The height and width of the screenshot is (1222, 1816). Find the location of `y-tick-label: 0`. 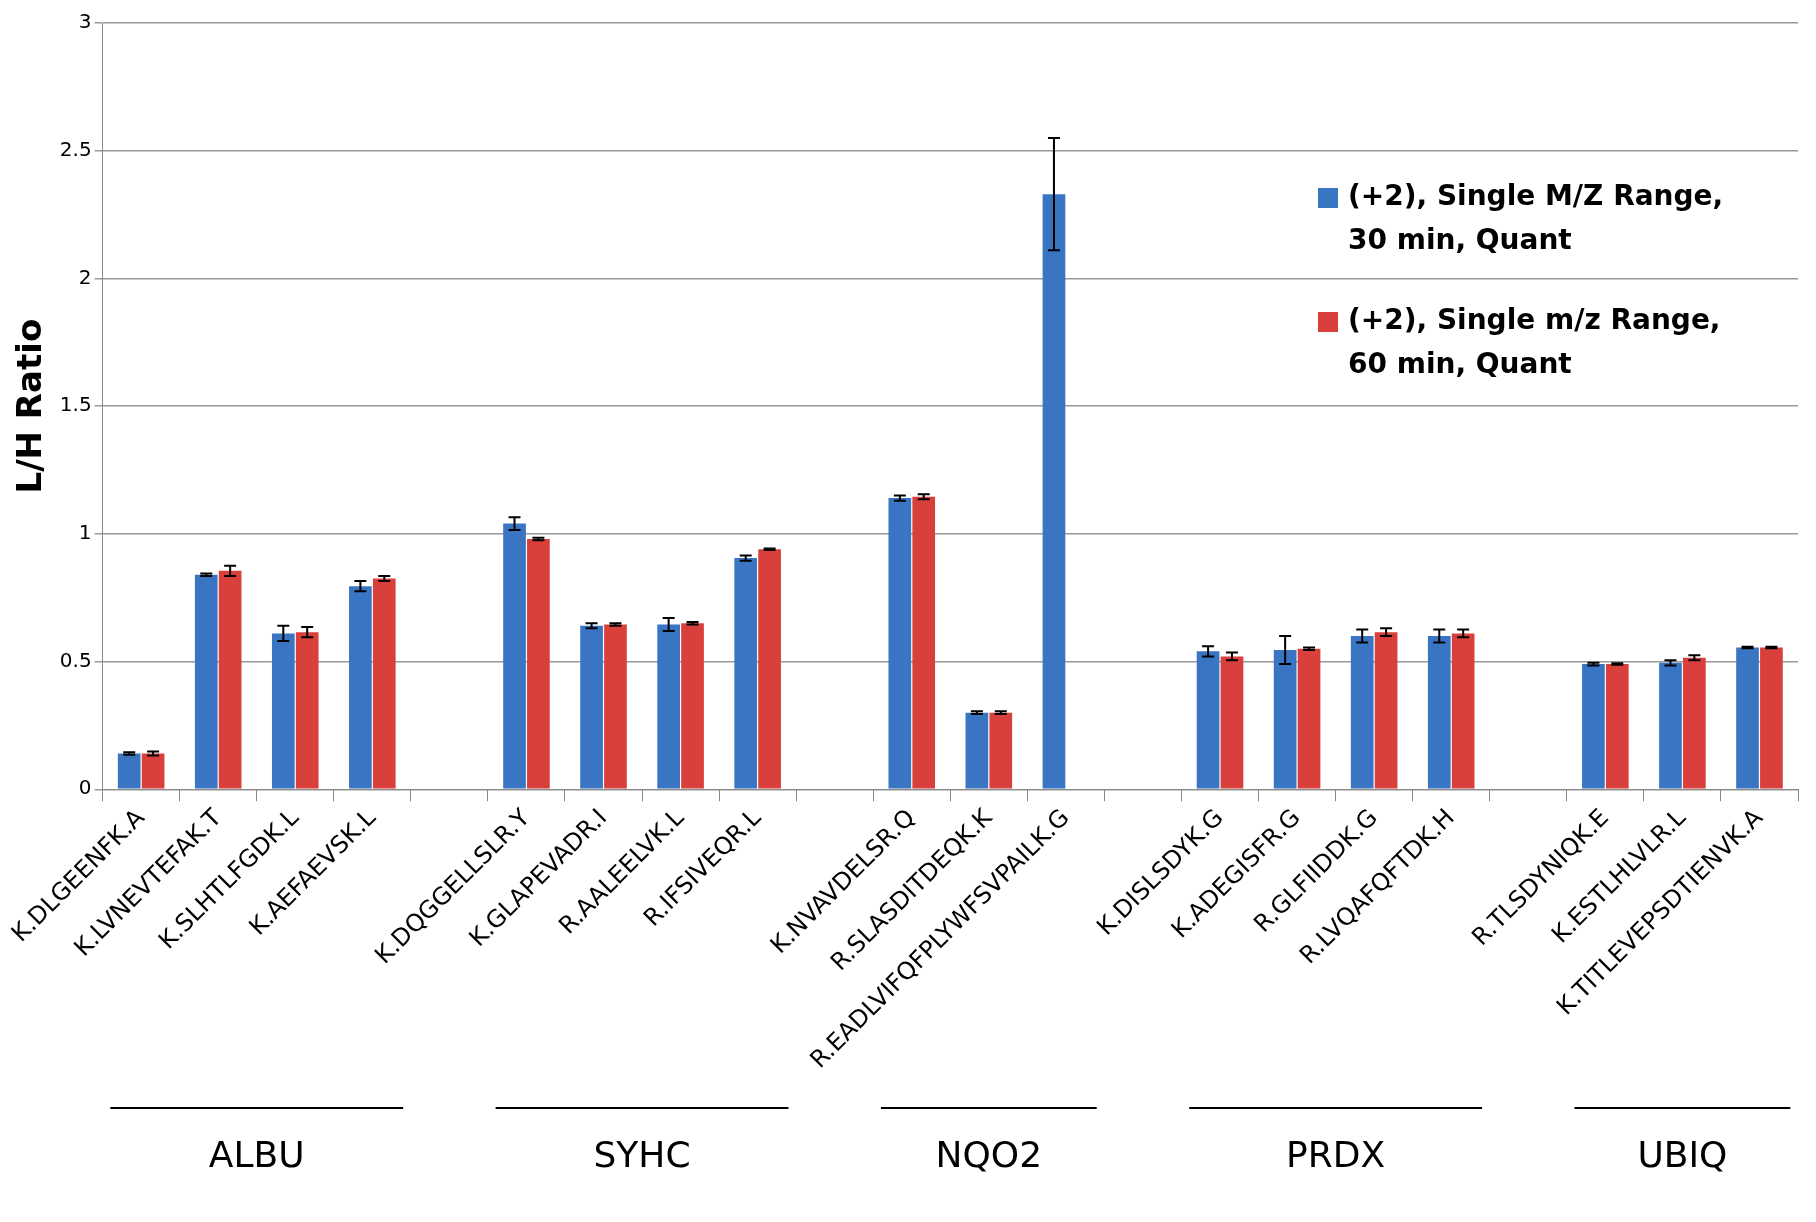

y-tick-label: 0 is located at coordinates (85, 787).